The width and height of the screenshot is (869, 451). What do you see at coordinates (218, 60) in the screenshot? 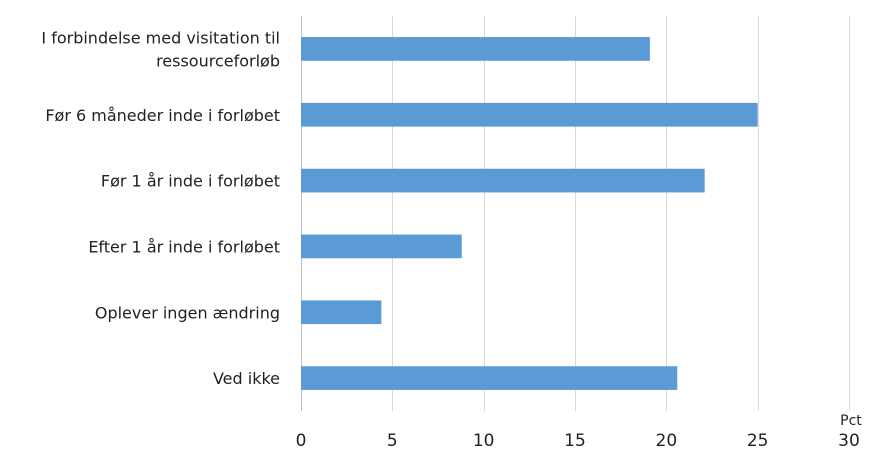
I see `category-label: ressourceforløb` at bounding box center [218, 60].